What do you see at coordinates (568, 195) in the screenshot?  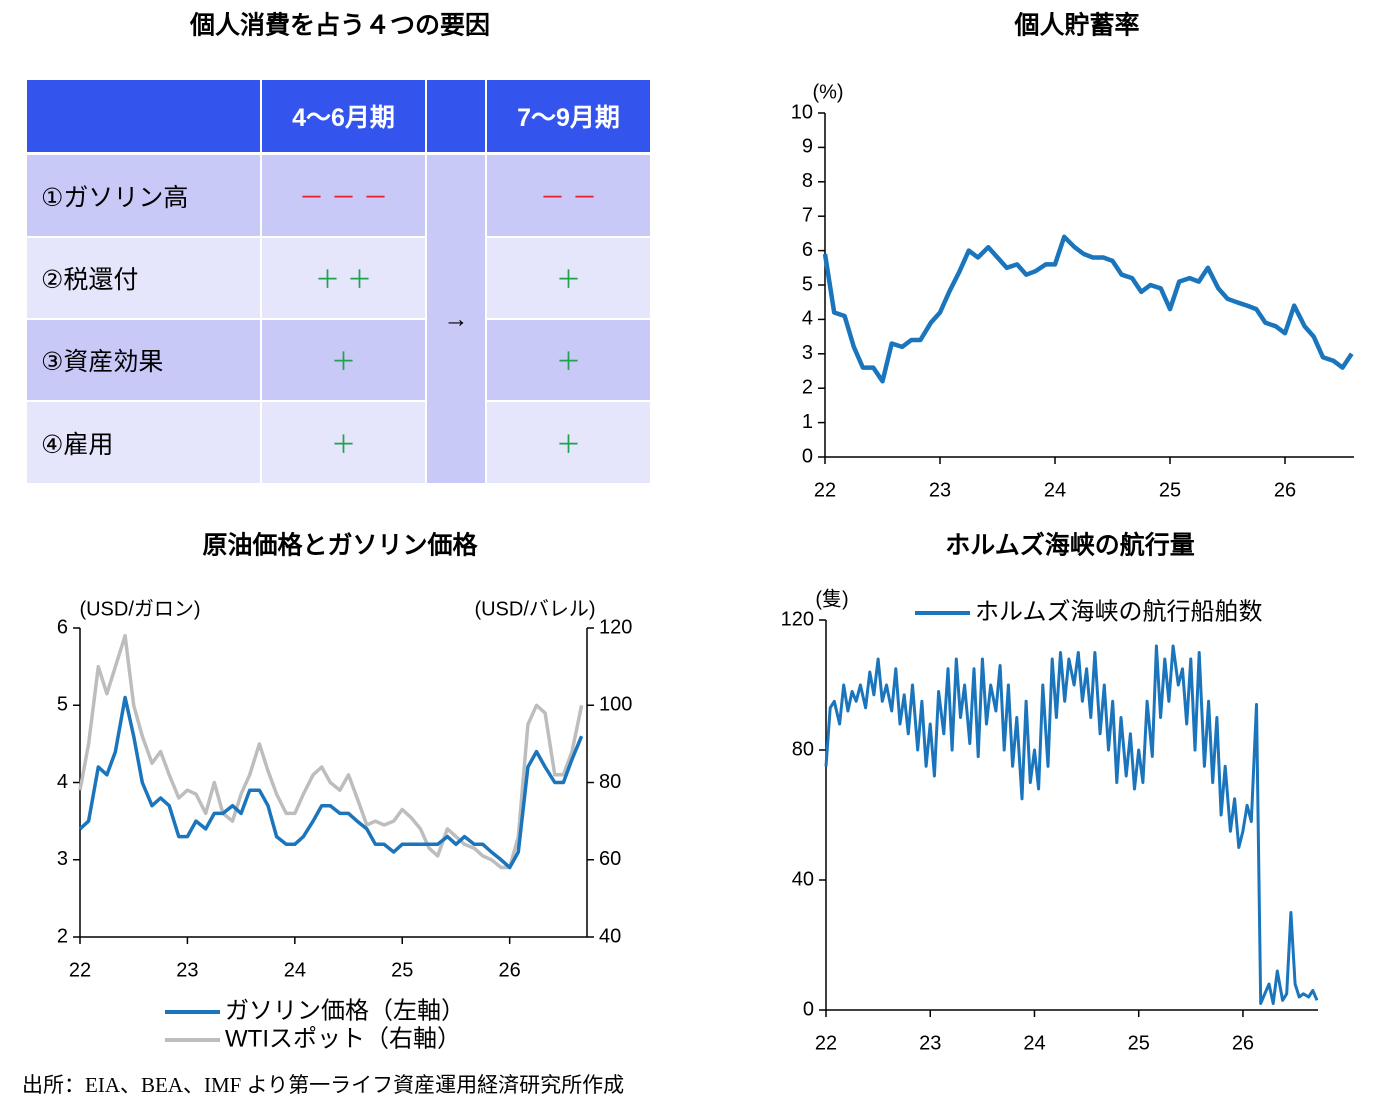 I see `row-mark: － －` at bounding box center [568, 195].